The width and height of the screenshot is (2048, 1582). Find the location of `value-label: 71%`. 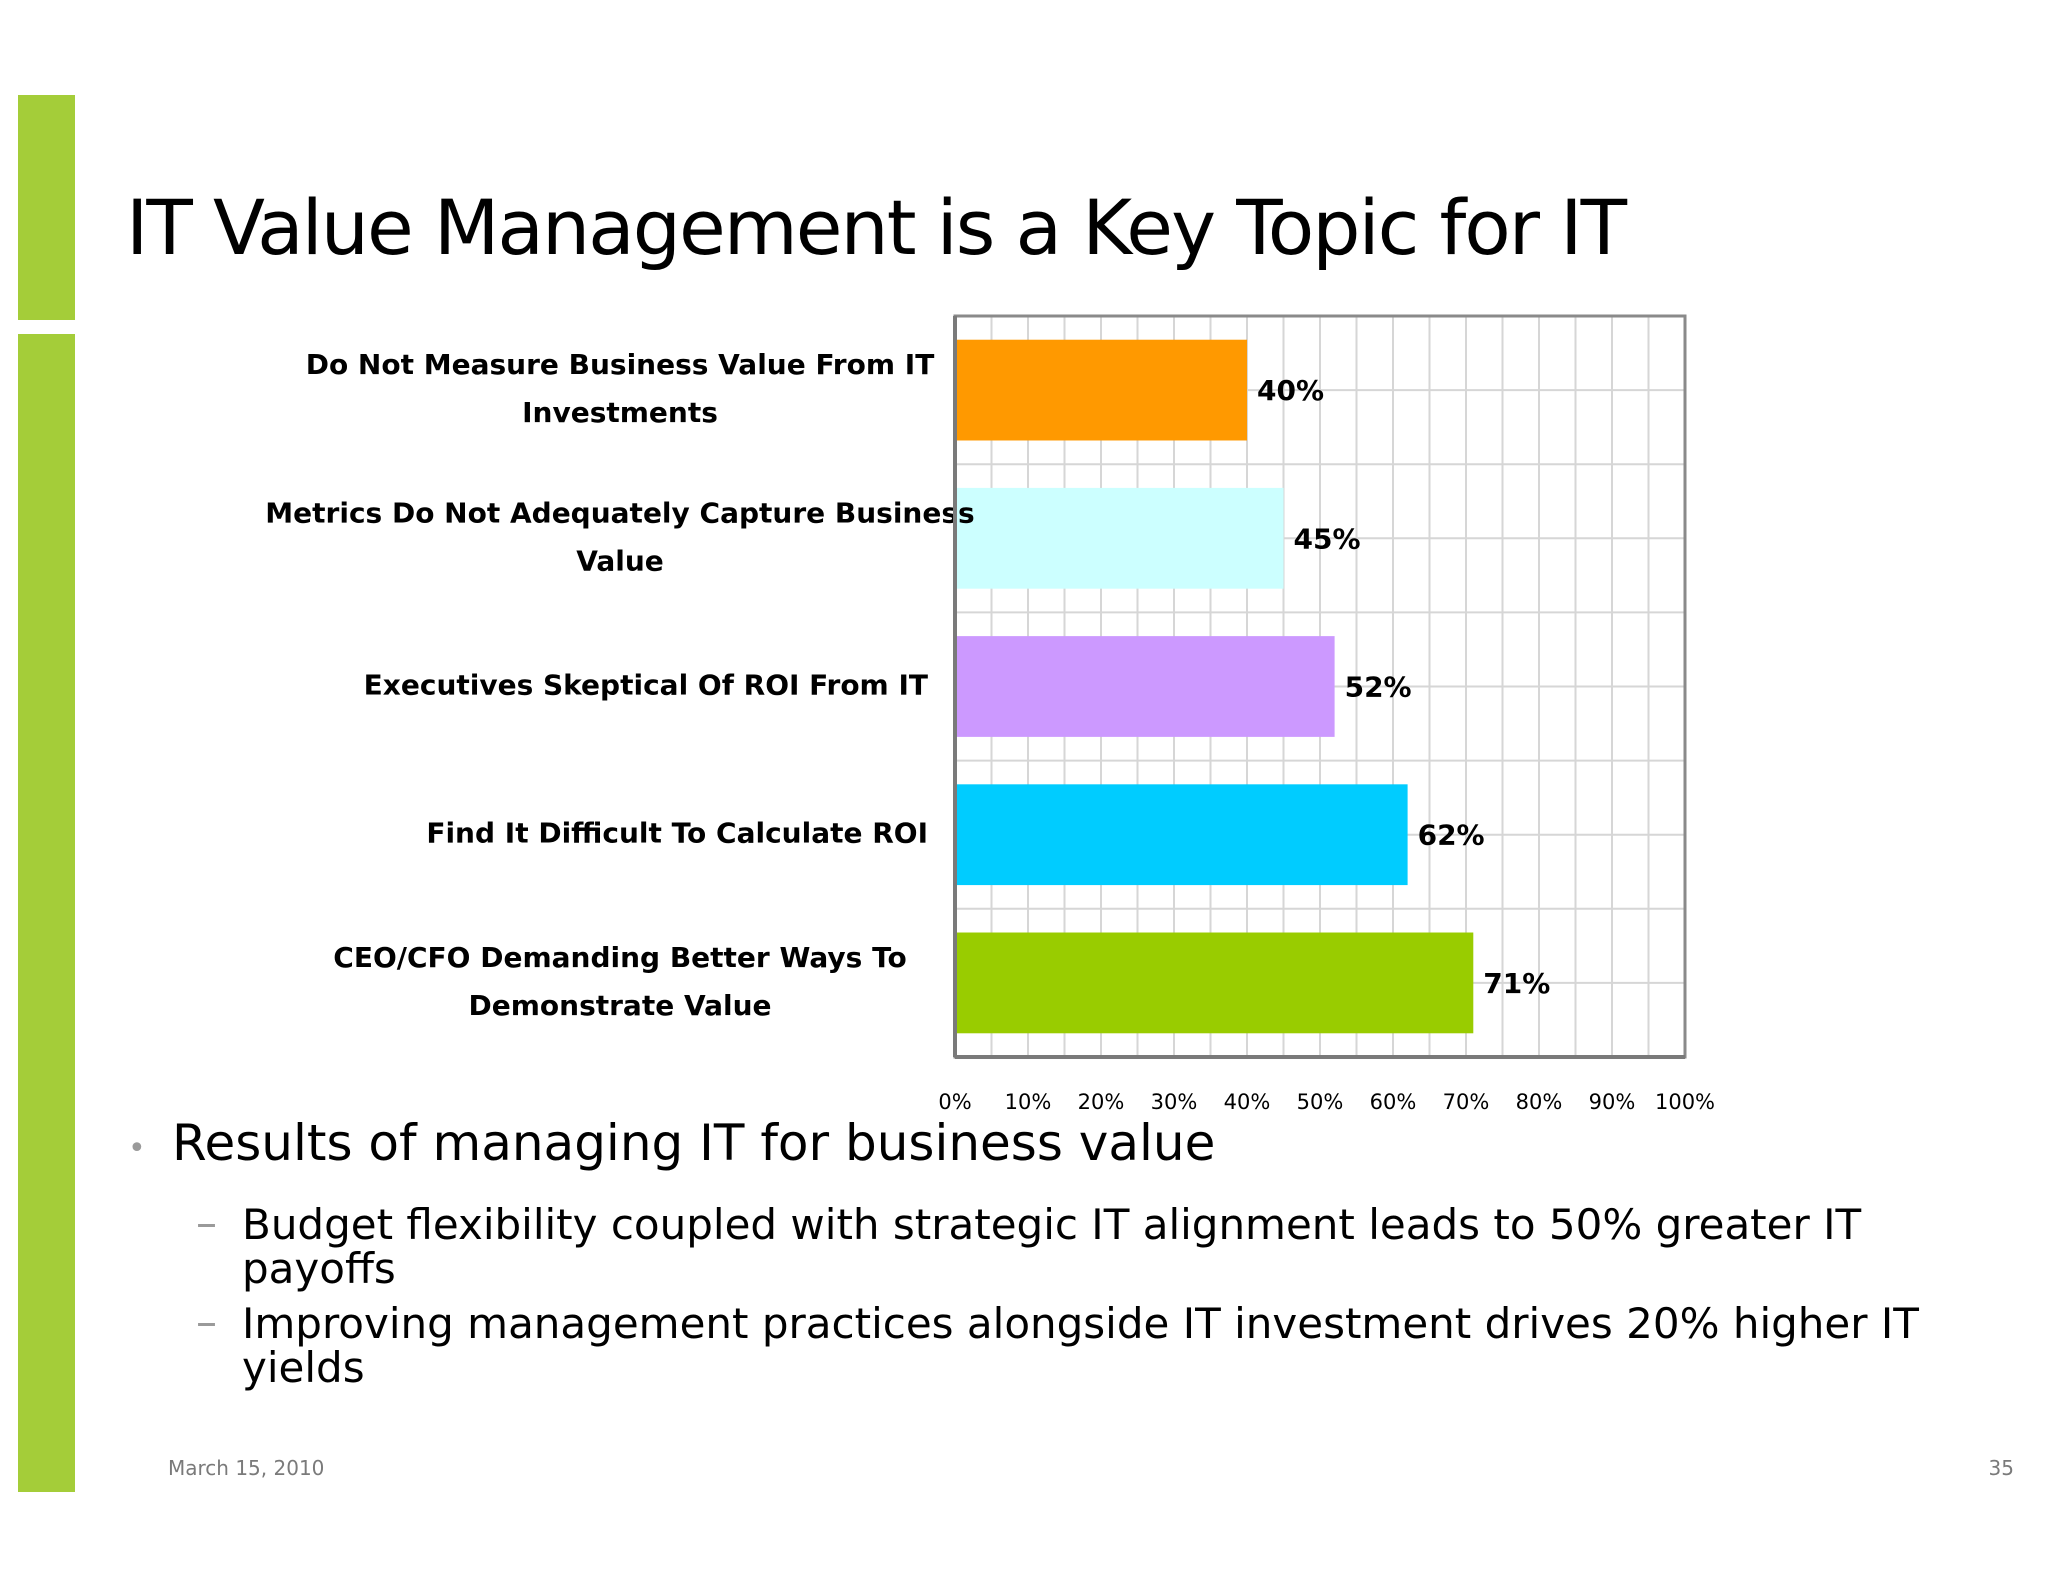

value-label: 71% is located at coordinates (1516, 983).